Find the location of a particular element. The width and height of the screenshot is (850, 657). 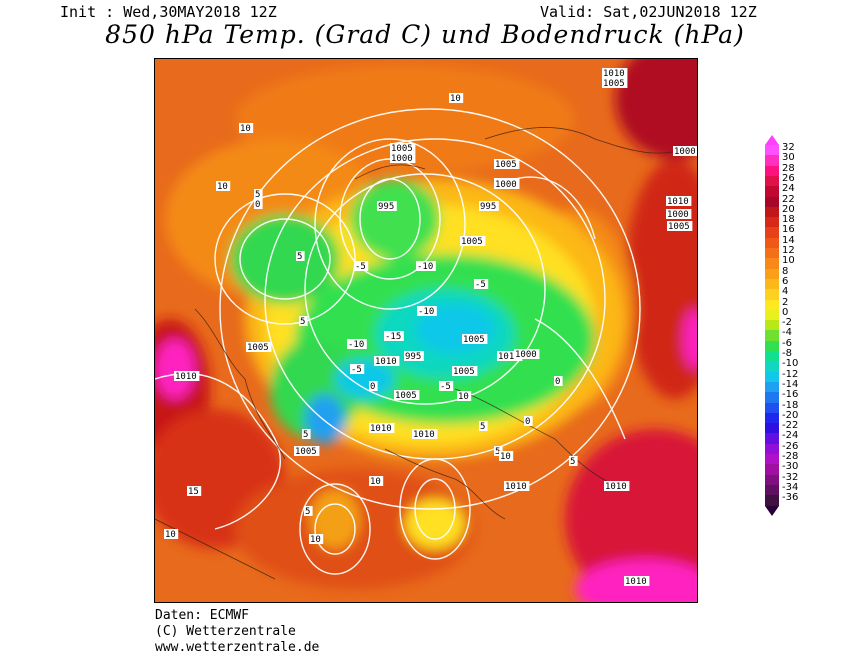

legend-label: 16 is located at coordinates (788, 230).